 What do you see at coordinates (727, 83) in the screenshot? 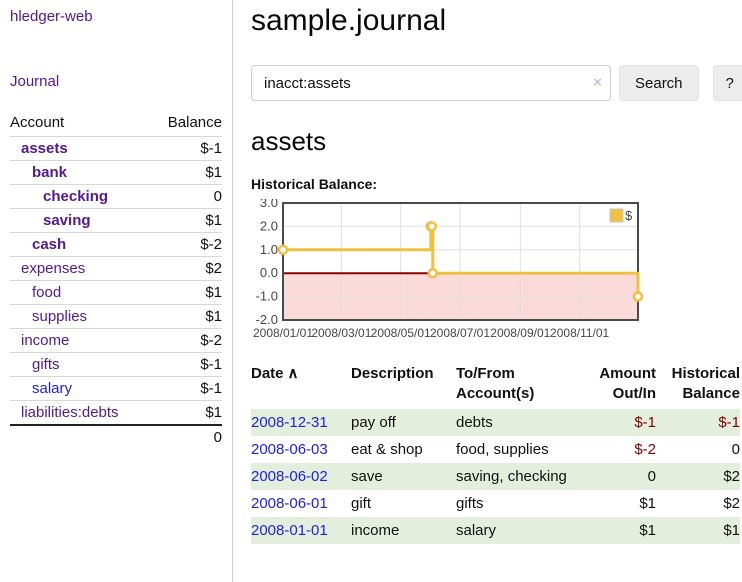
I see `help-button: ?` at bounding box center [727, 83].